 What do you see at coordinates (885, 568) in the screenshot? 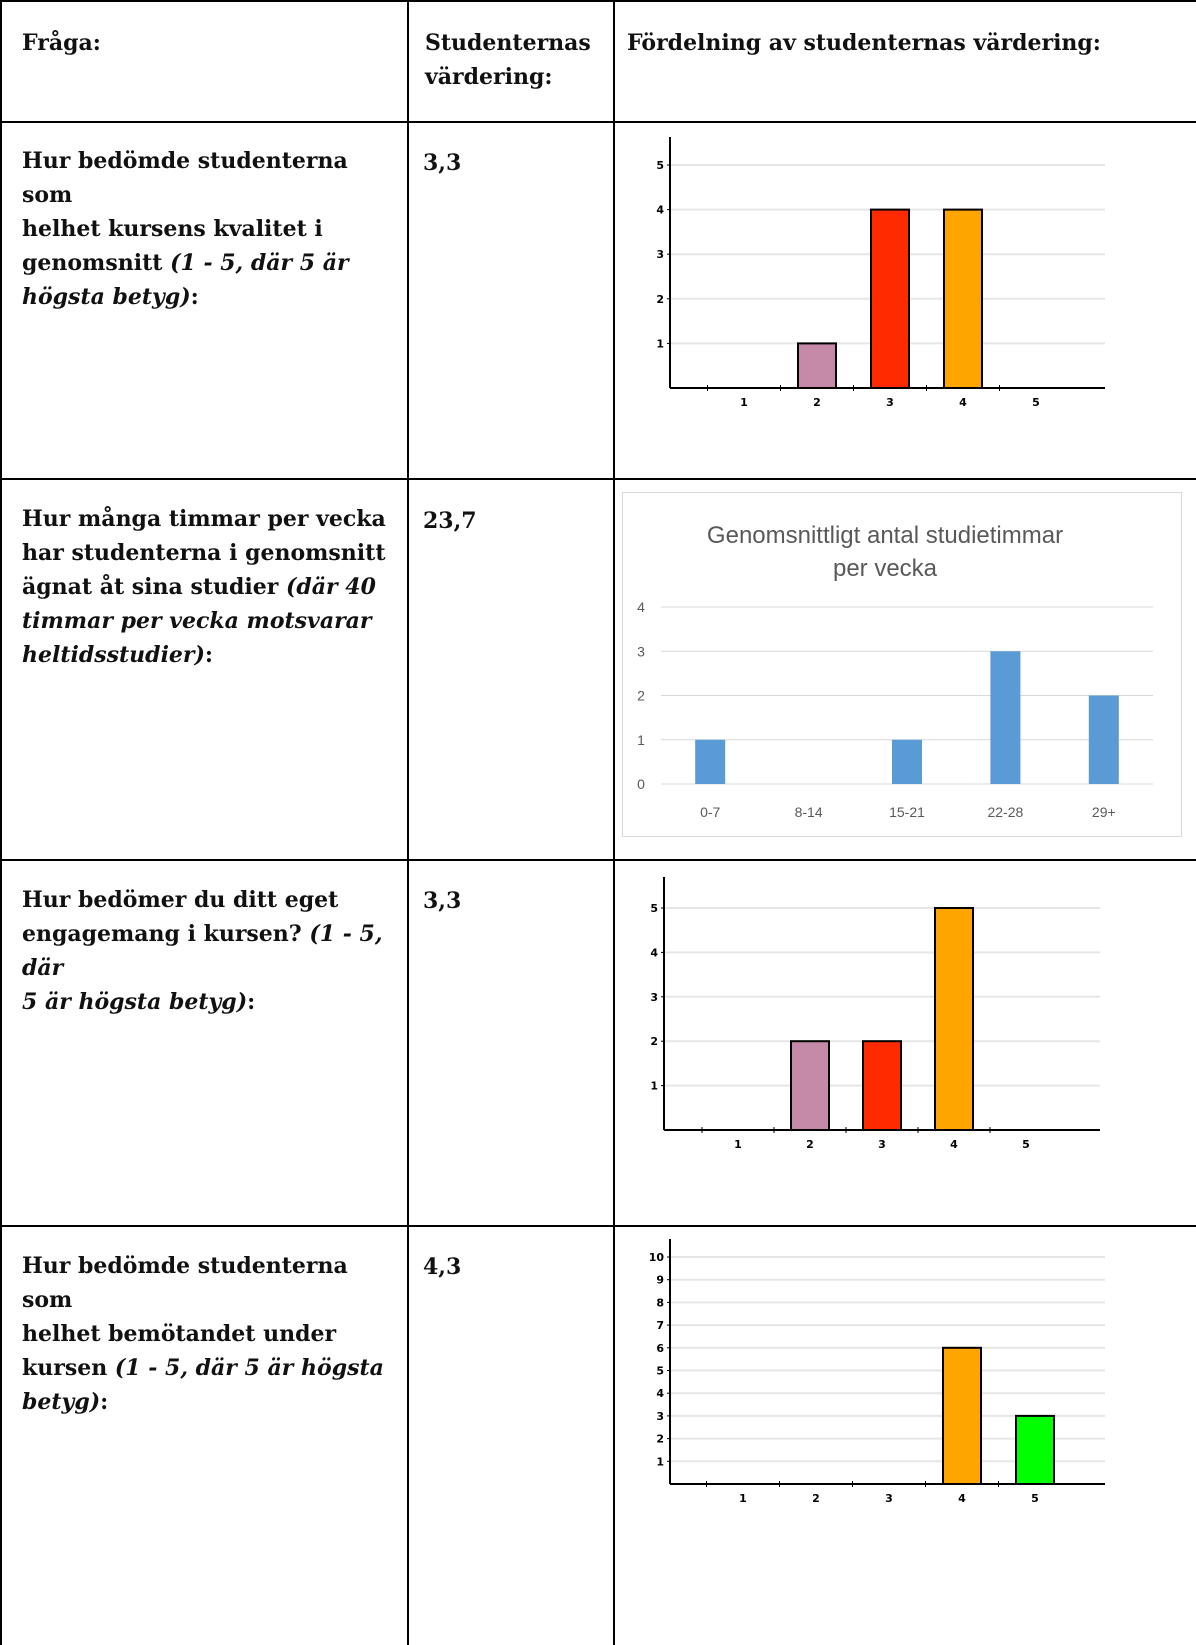
I see `chart-title-line-2: per vecka` at bounding box center [885, 568].